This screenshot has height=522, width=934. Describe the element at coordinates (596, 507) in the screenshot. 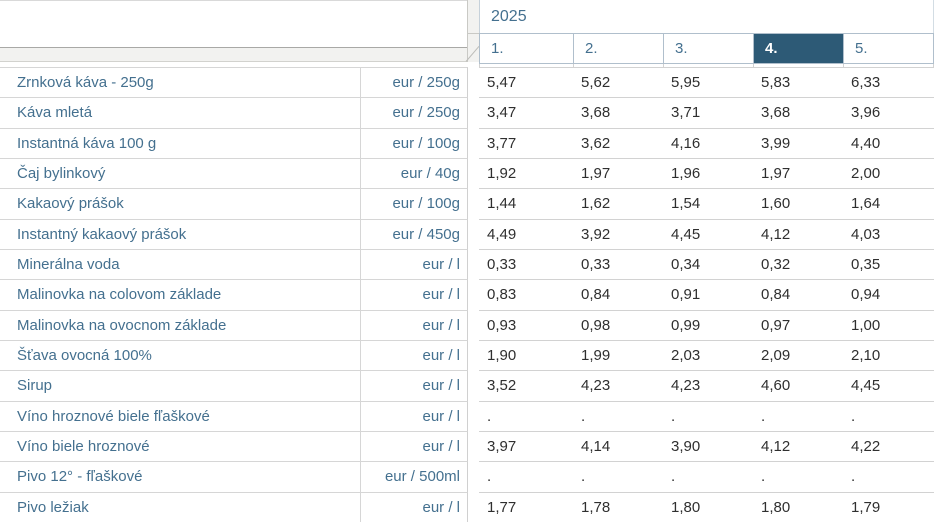

I see `value-cell: 1,78` at that location.